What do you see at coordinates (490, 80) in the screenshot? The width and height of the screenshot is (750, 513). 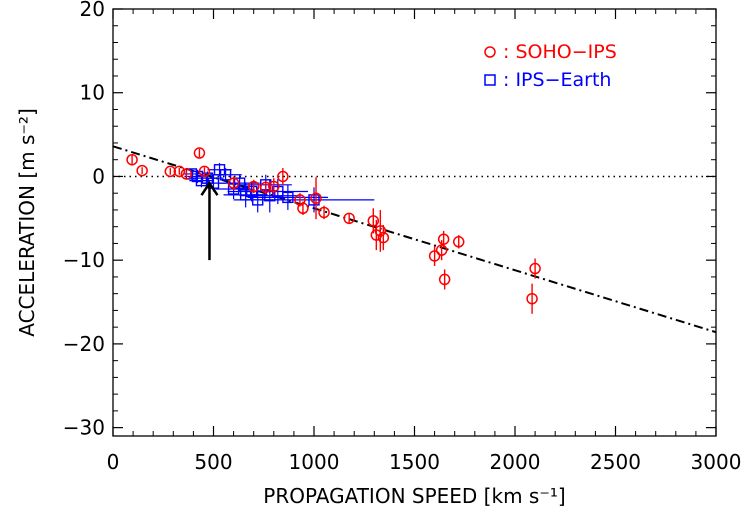 I see `legend-square-marker` at bounding box center [490, 80].